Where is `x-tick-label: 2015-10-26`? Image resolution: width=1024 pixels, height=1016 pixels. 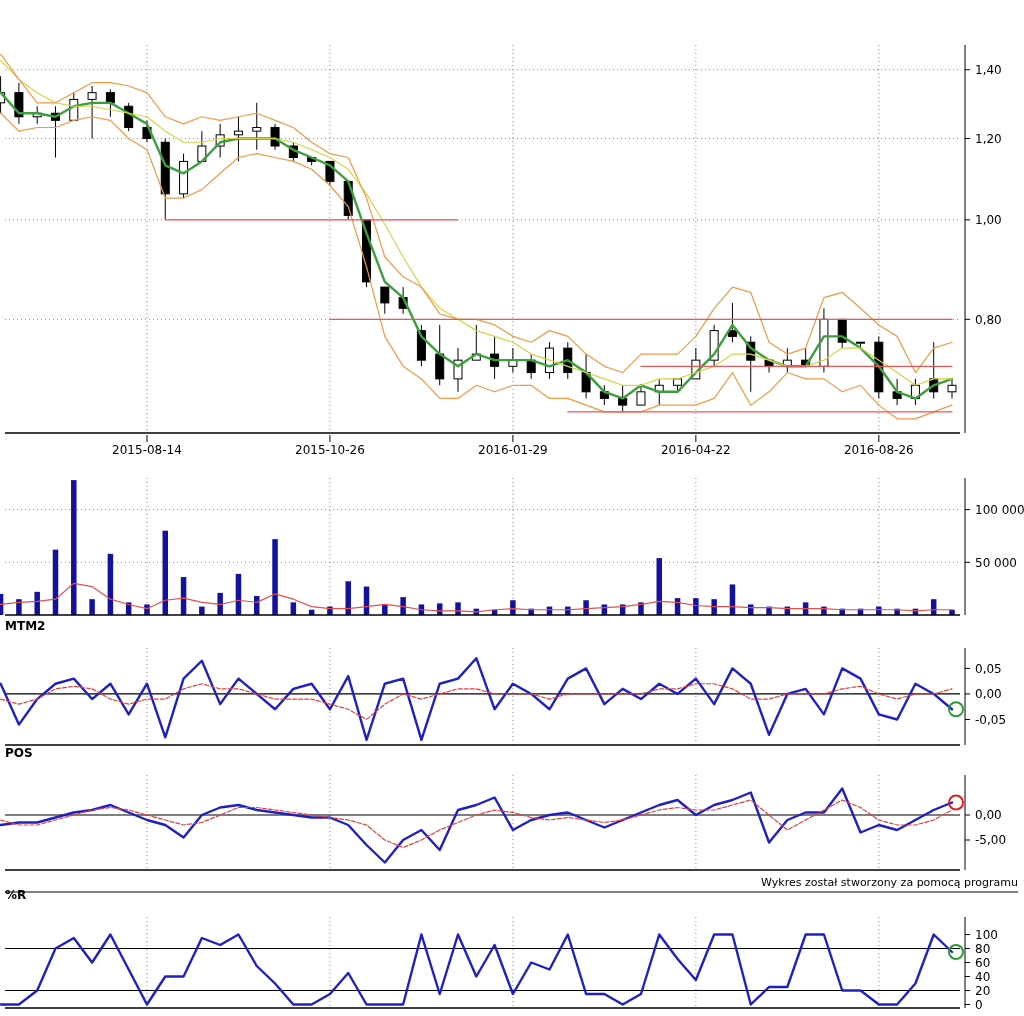
x-tick-label: 2015-10-26 is located at coordinates (330, 450).